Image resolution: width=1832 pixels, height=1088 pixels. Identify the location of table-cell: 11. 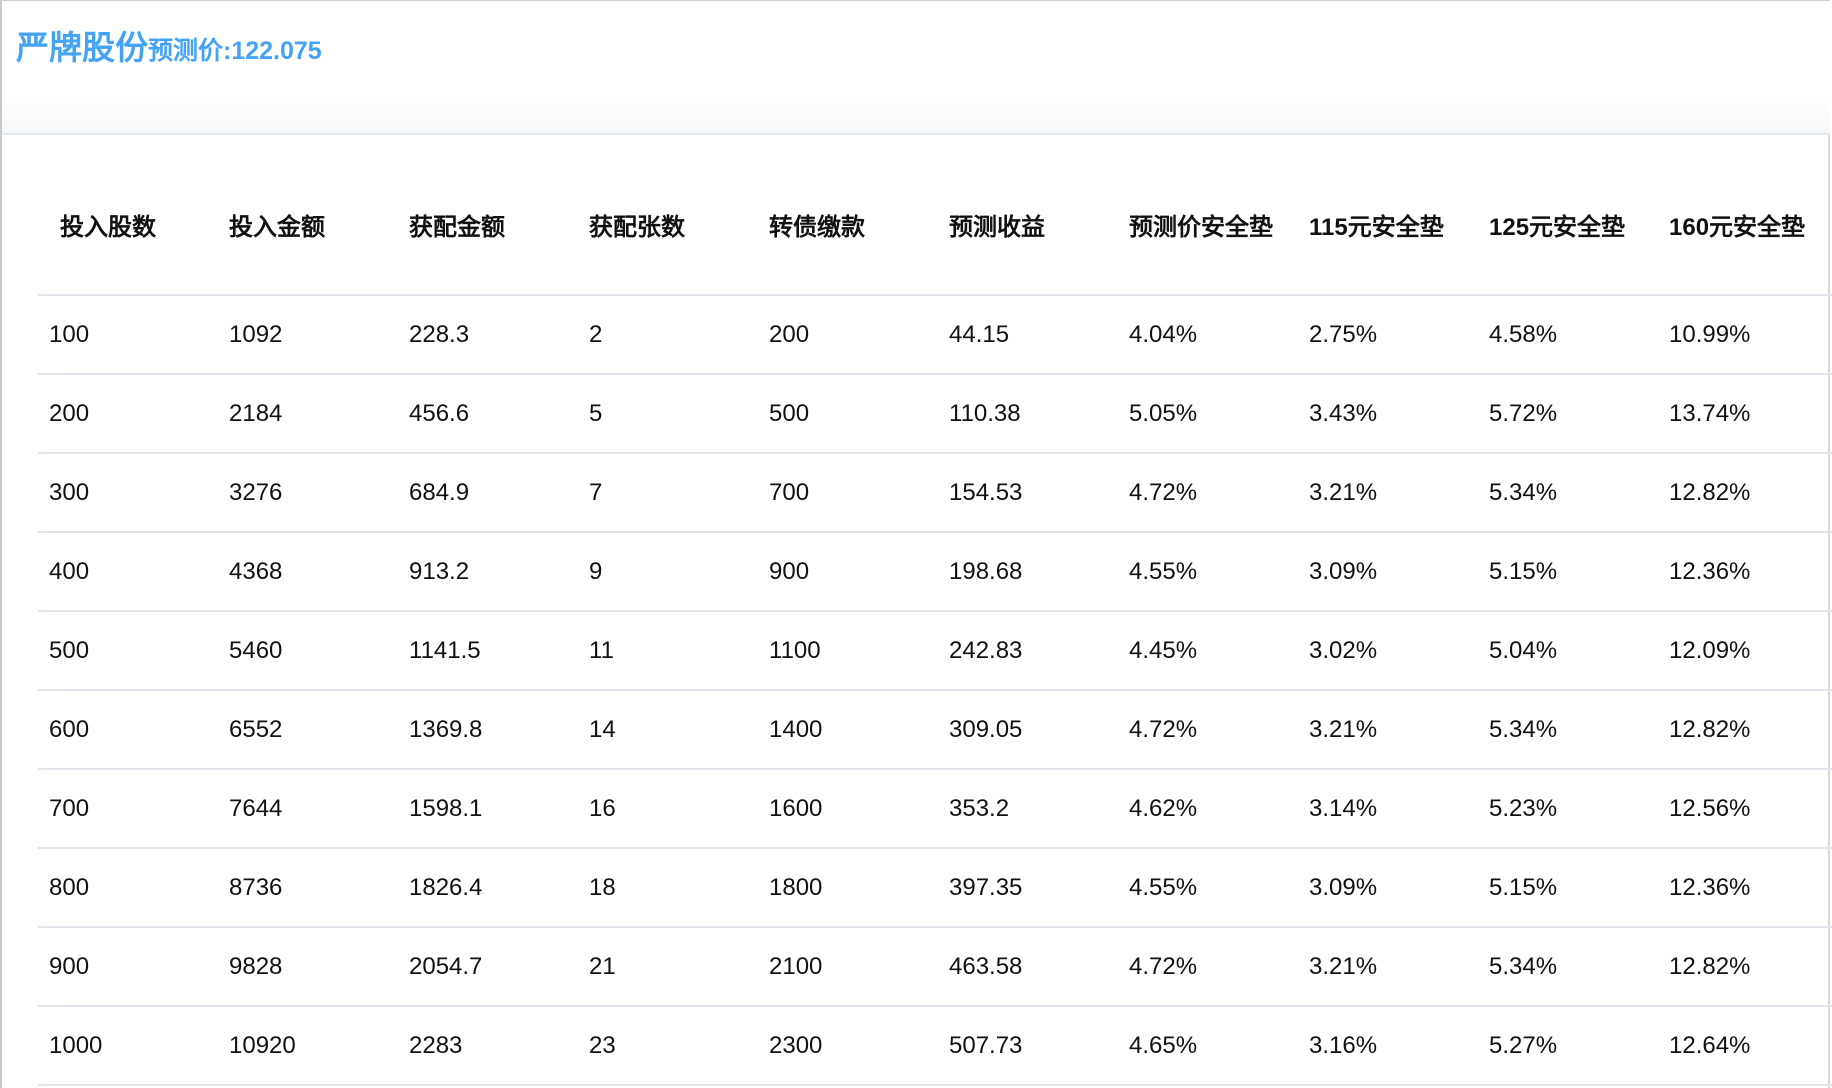
(668, 651).